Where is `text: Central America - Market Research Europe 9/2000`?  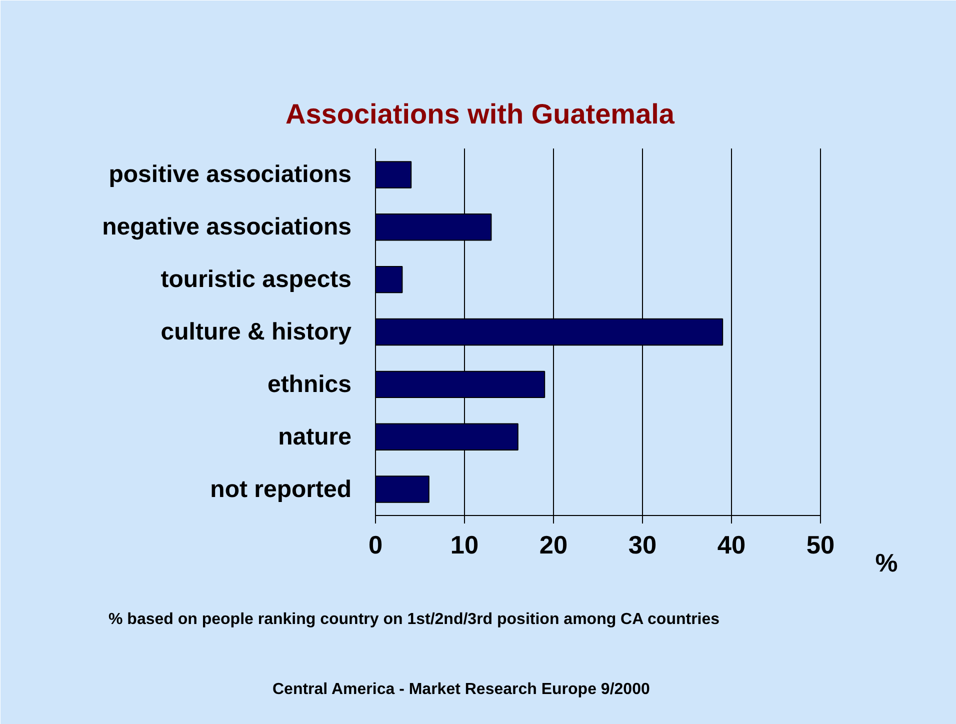
text: Central America - Market Research Europe 9/2000 is located at coordinates (461, 689).